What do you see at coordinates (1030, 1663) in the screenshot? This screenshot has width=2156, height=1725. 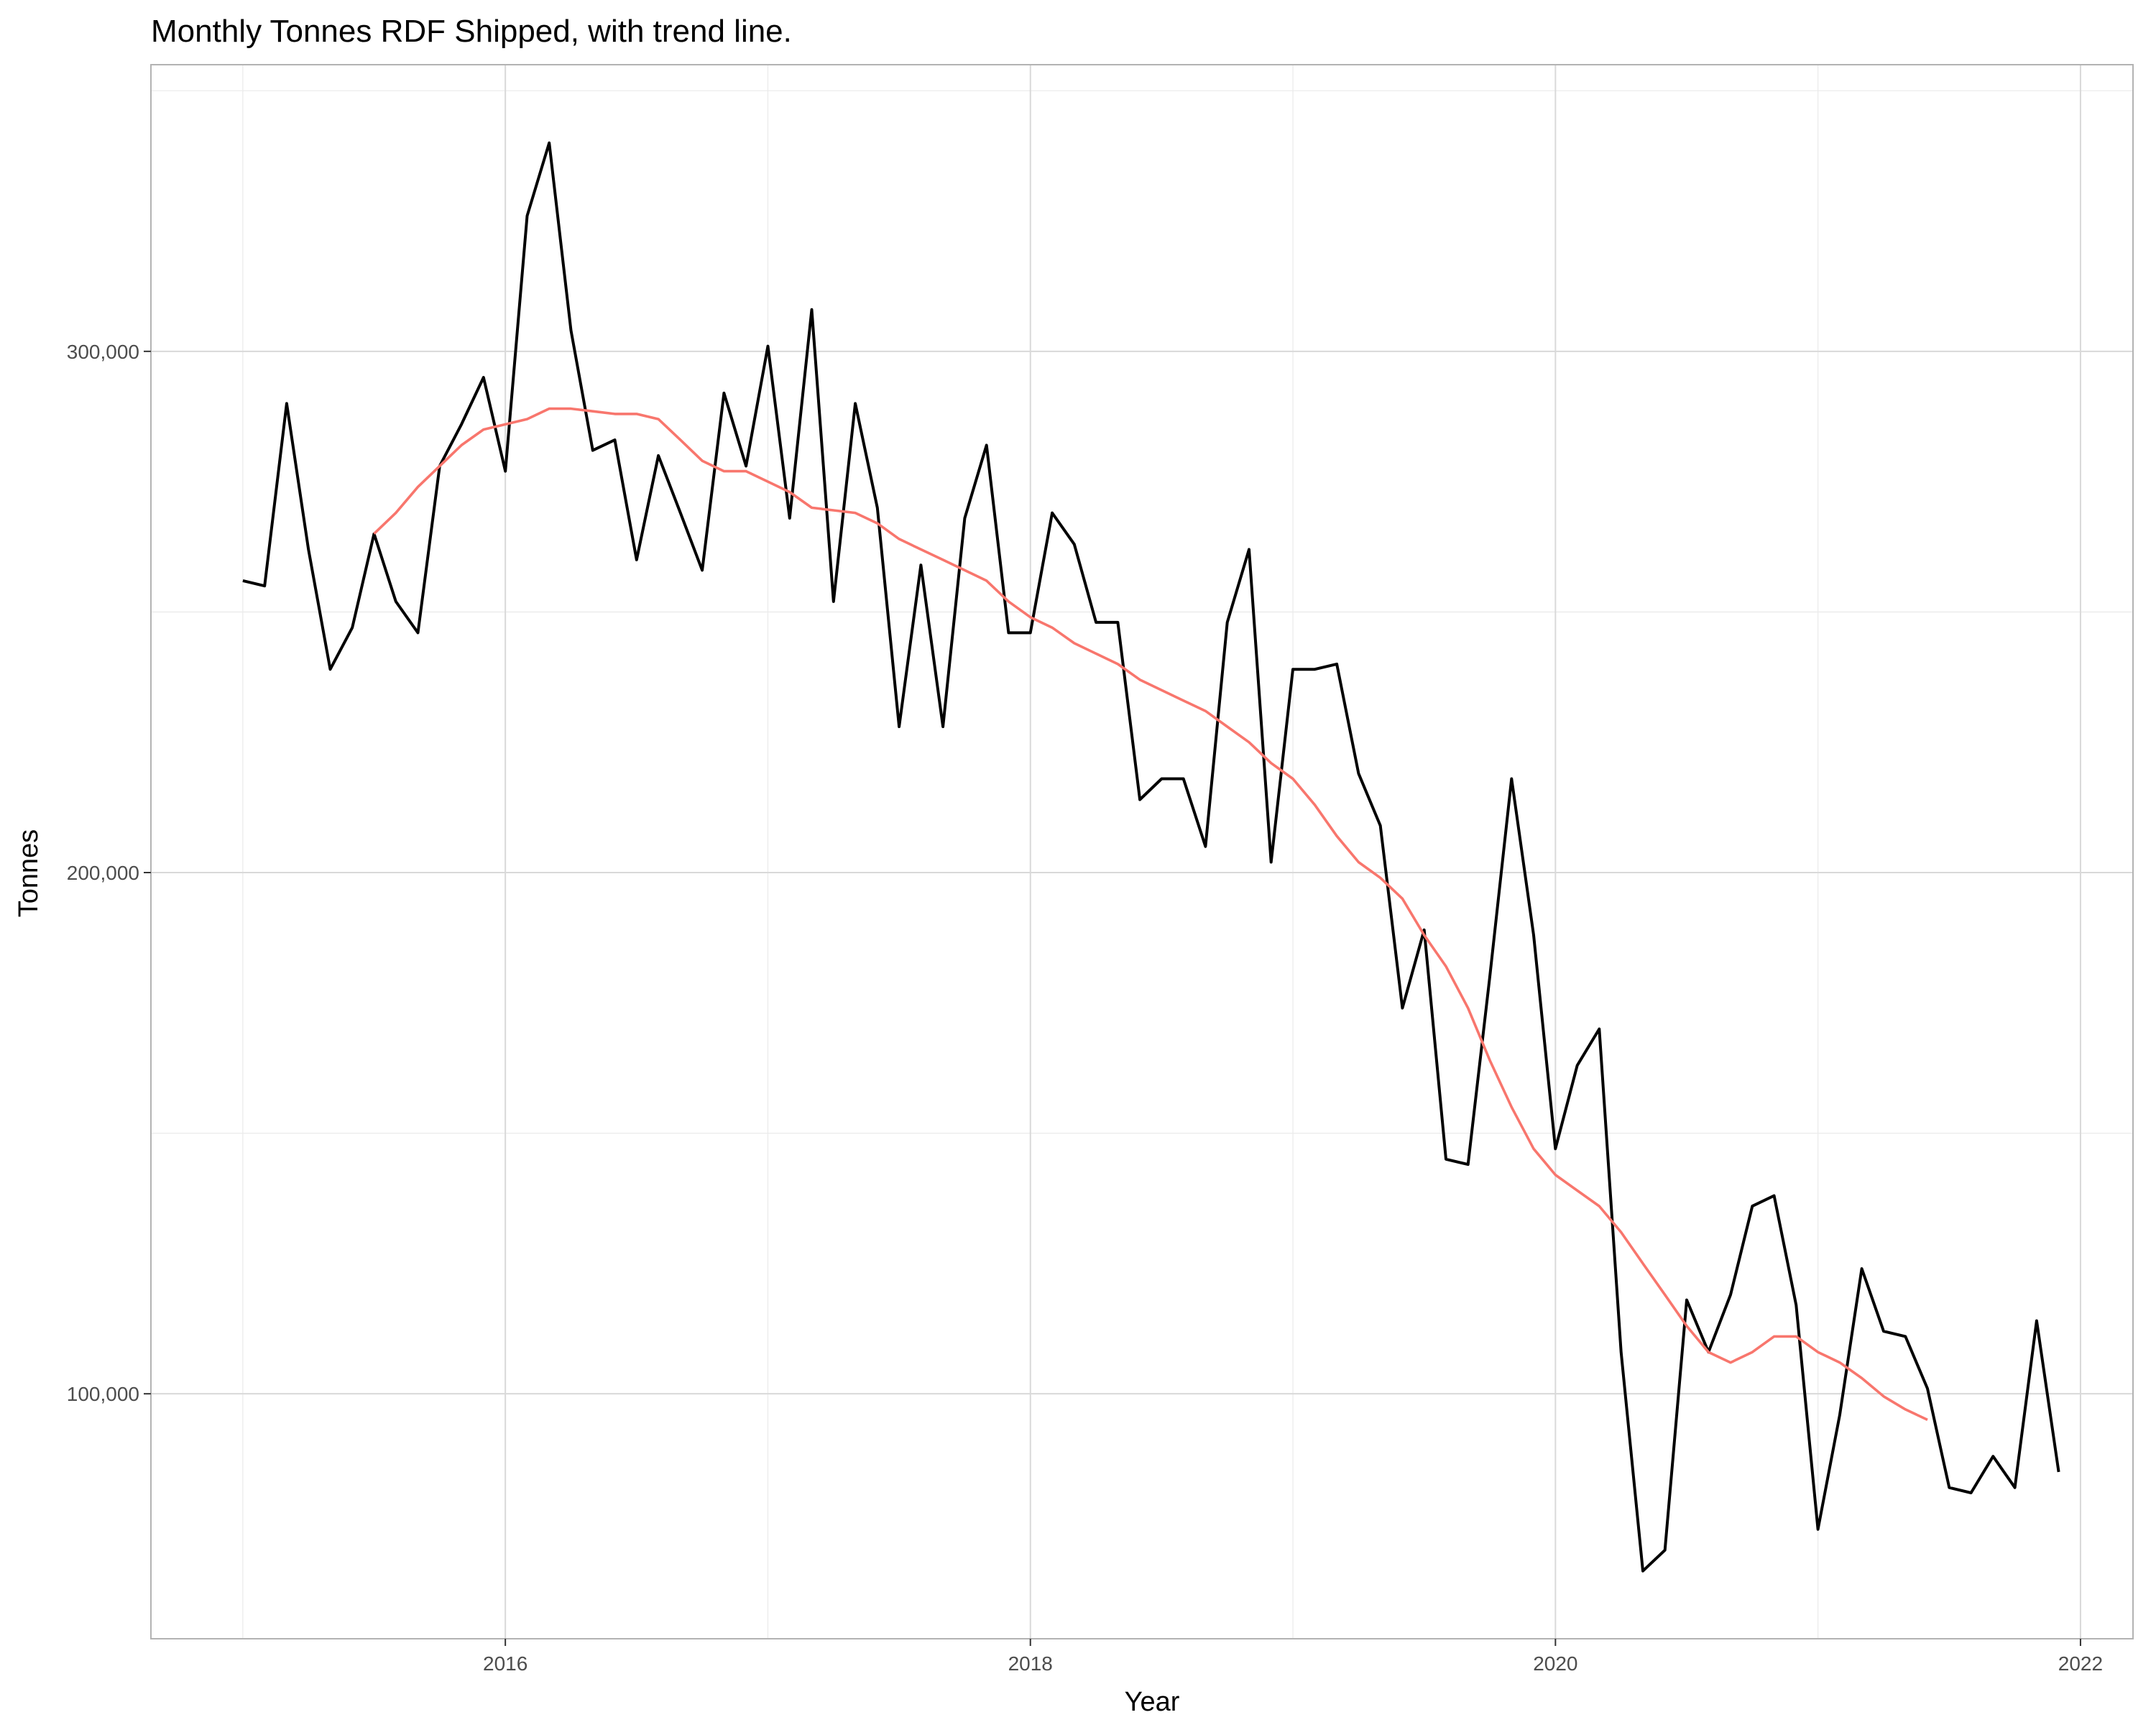 I see `x-tick-label: 2018` at bounding box center [1030, 1663].